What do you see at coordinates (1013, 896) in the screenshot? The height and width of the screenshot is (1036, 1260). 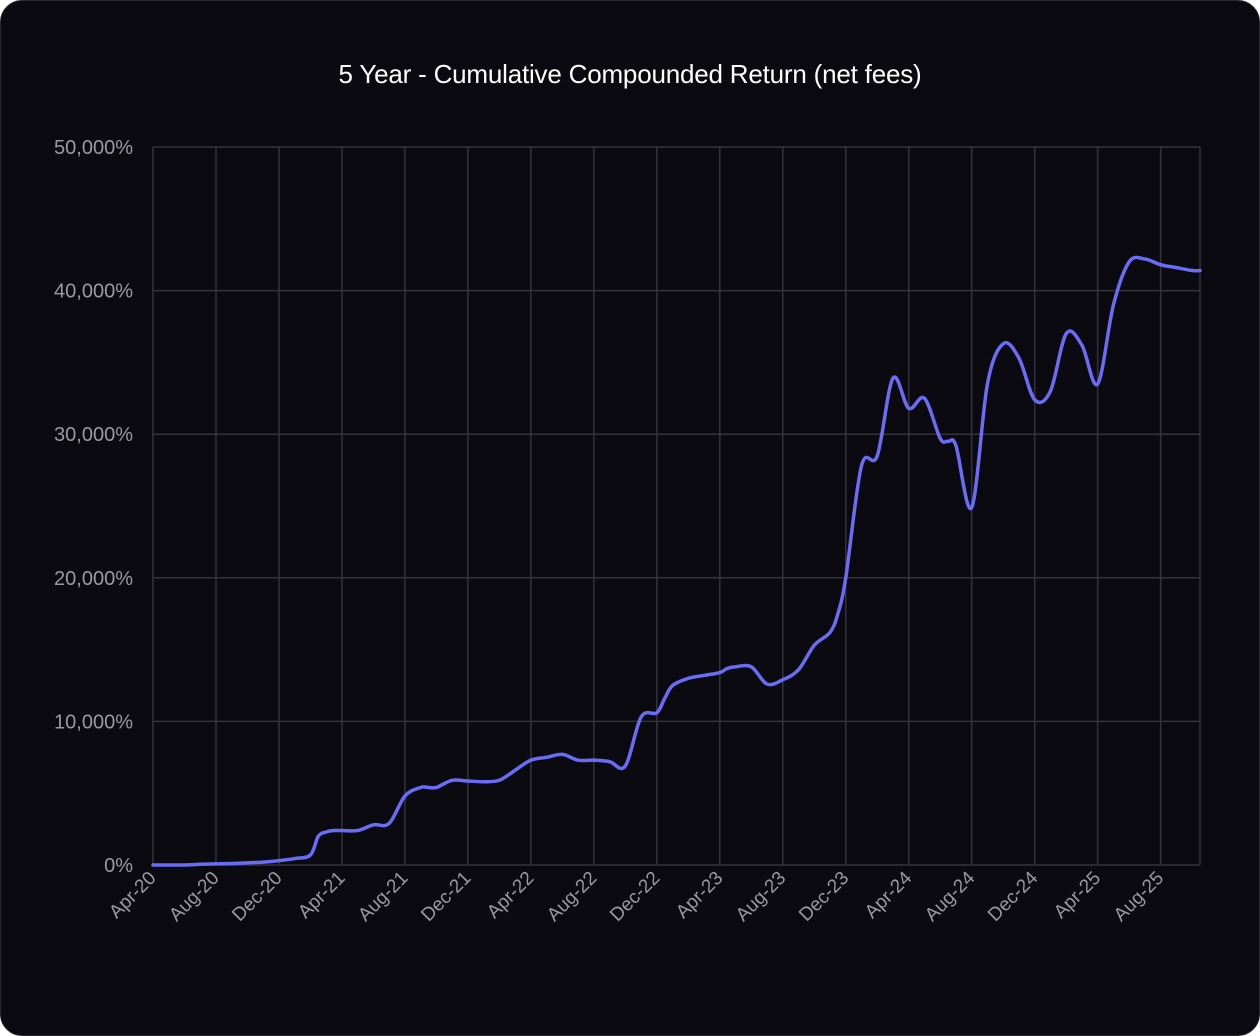 I see `x-tick-label: Dec-24` at bounding box center [1013, 896].